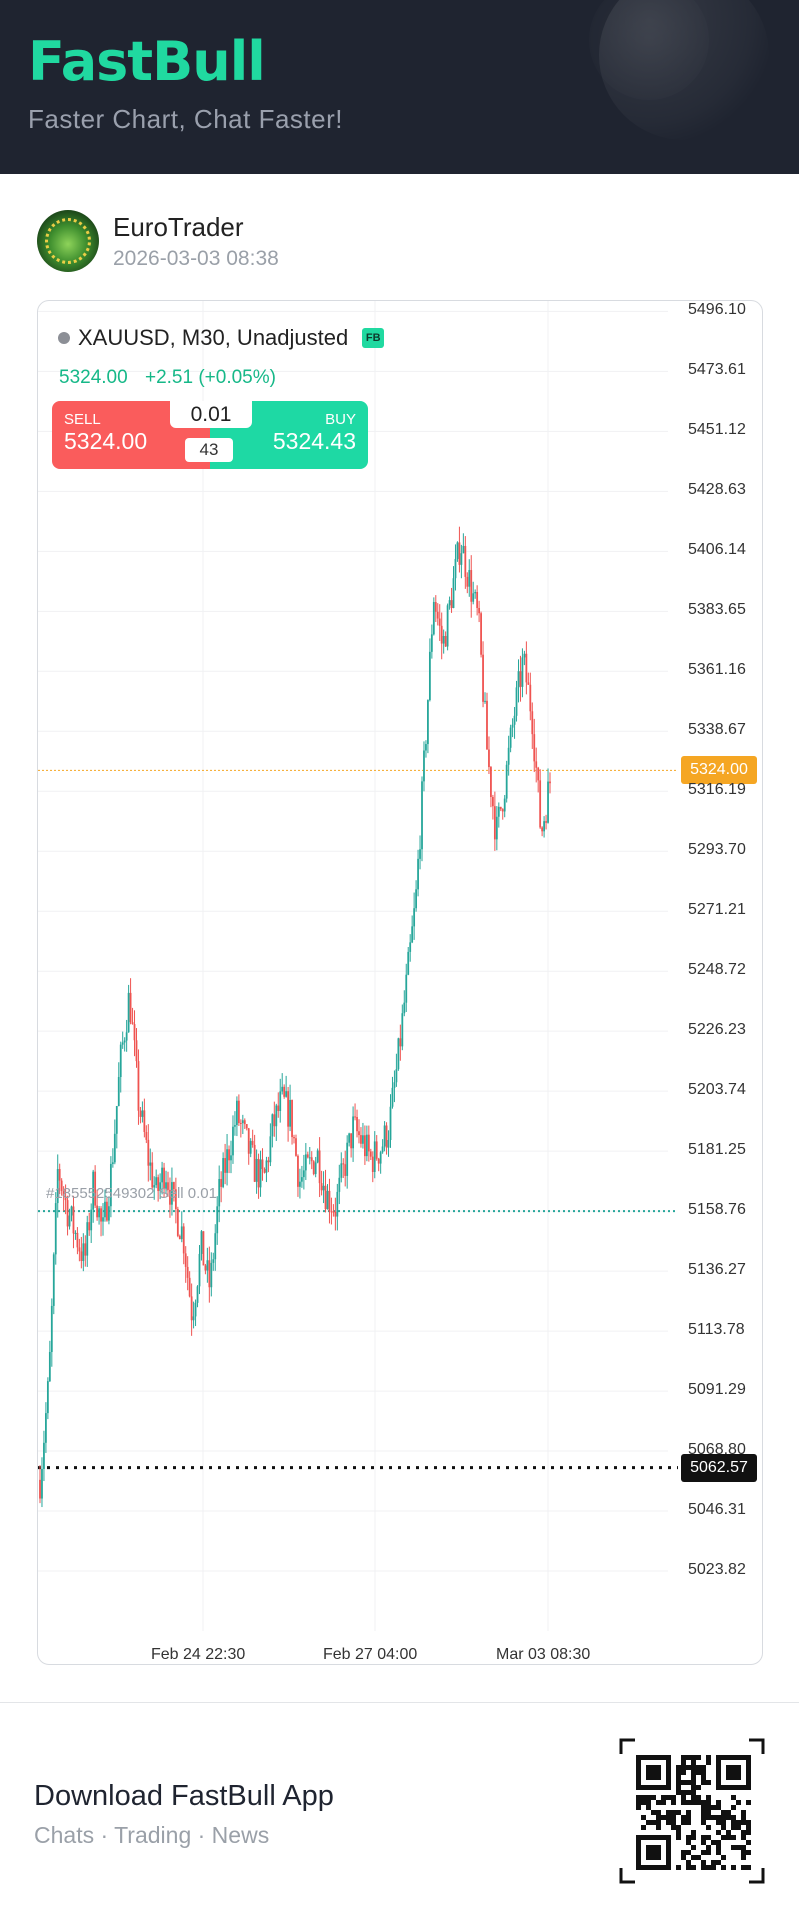 The height and width of the screenshot is (1920, 799). Describe the element at coordinates (211, 414) in the screenshot. I see `lot-size-input: 0.01` at that location.